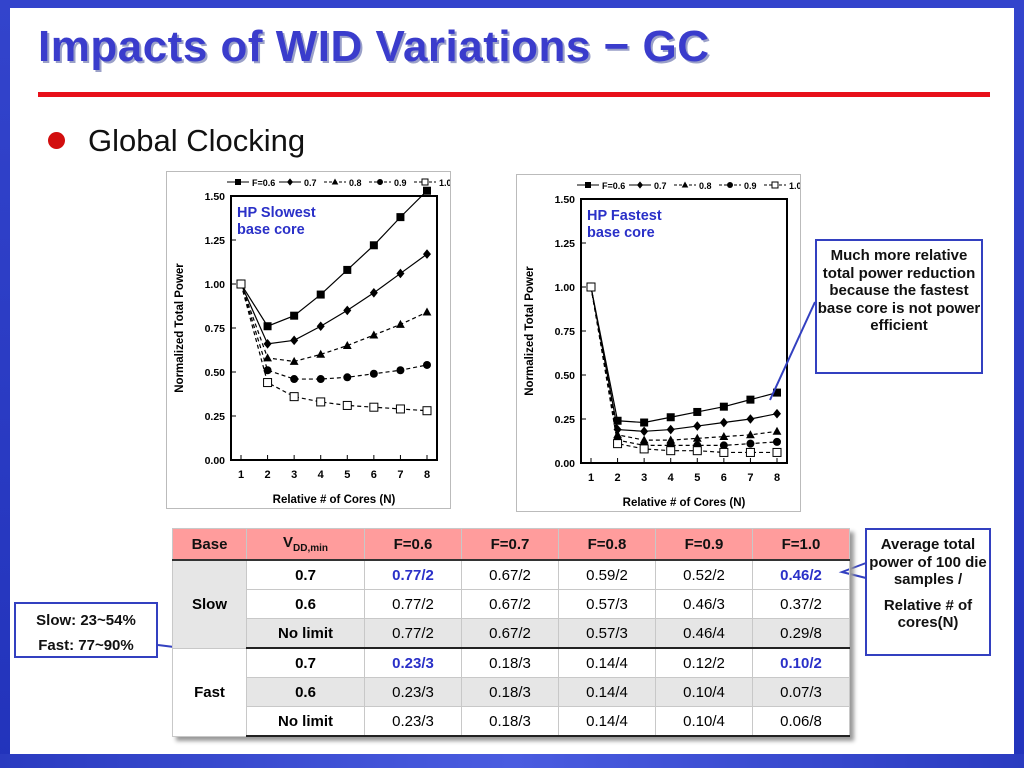 This screenshot has height=768, width=1024. I want to click on table-row: 0.6 0.23/3 0.18/3 0.14/4 0.10/4 0.07/3, so click(511, 692).